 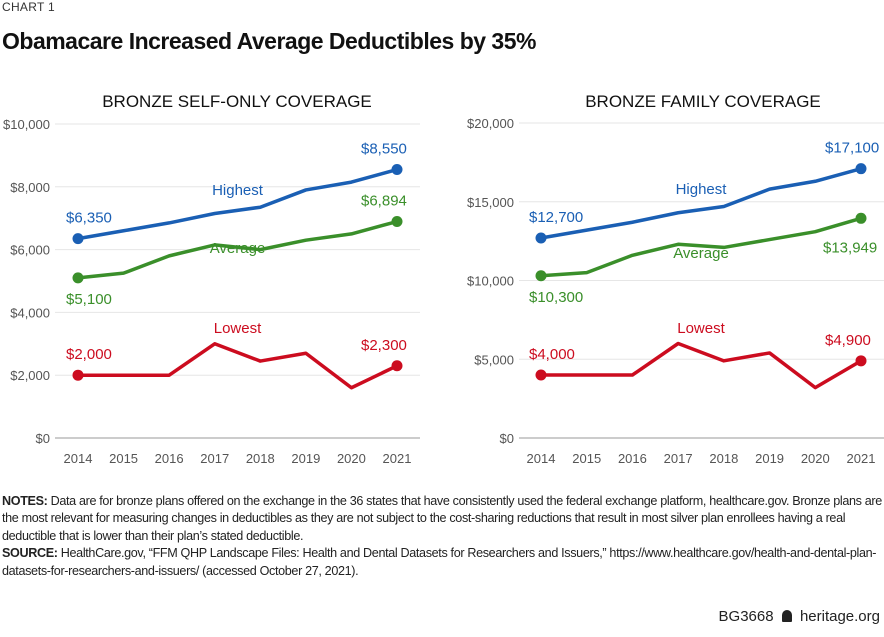 I want to click on y-tick-label: $6,000, so click(x=30, y=250).